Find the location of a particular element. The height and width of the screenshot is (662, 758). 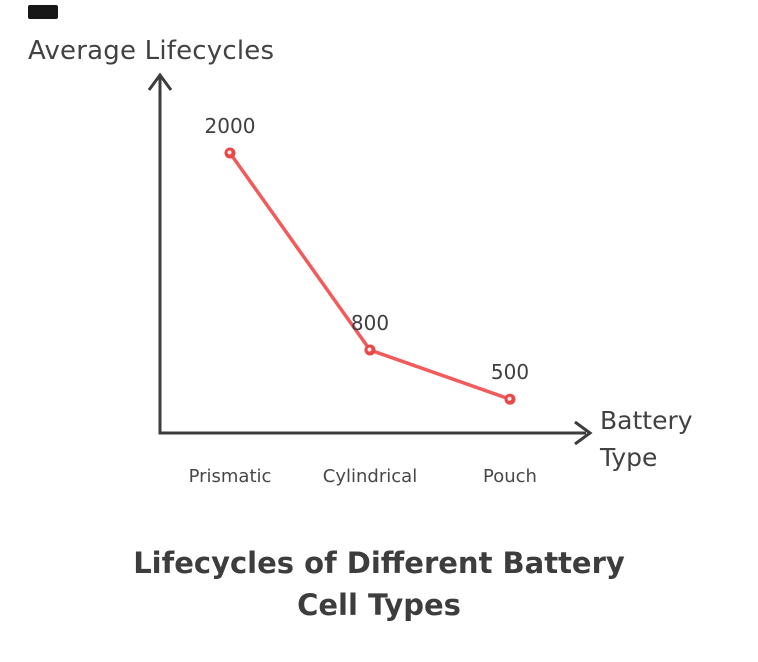

series-line is located at coordinates (370, 276).